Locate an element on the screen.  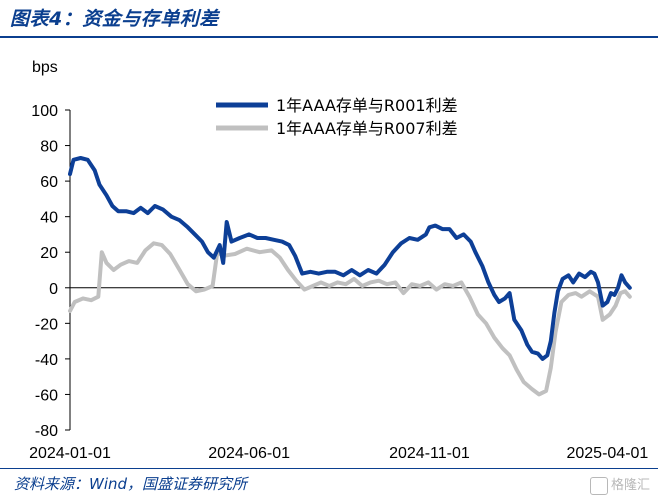
legend-label-r001: 1年AAA存单与R001利差 is located at coordinates (367, 105).